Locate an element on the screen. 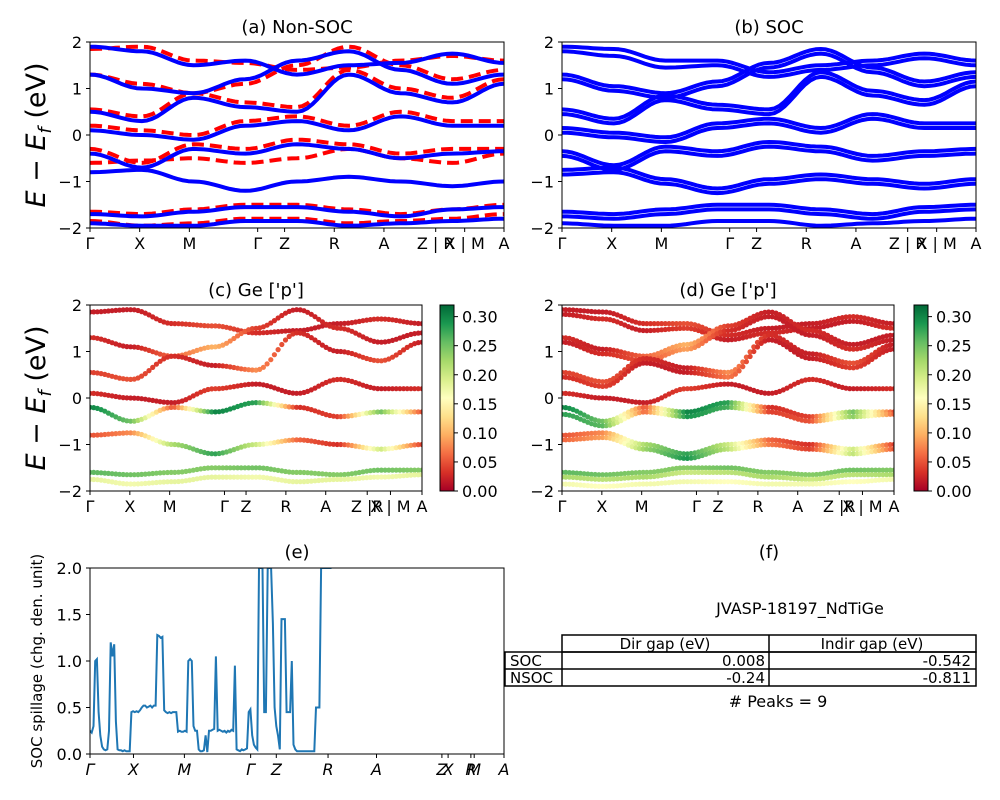 Image resolution: width=1000 pixels, height=800 pixels. panel-c-colorbar is located at coordinates (447, 398).